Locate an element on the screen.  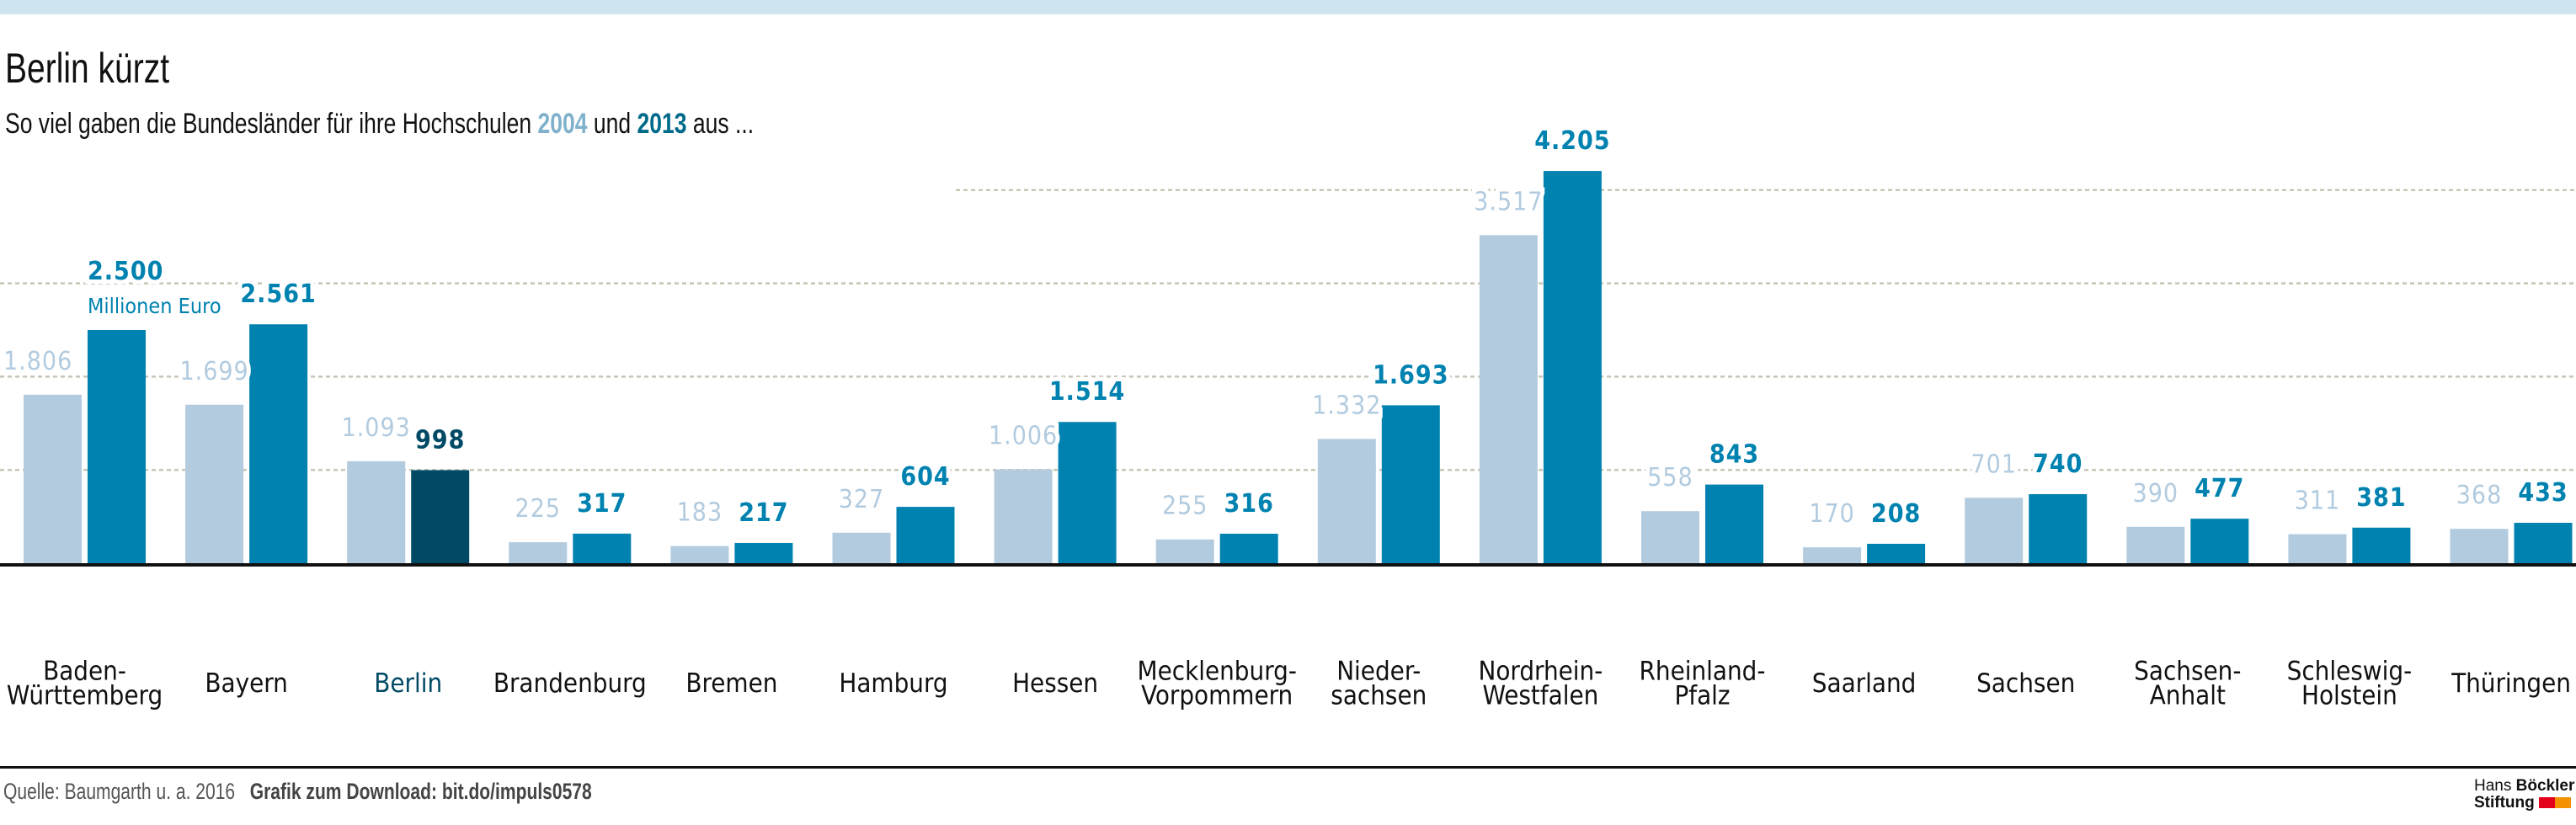
value-label-halo: 4.205 is located at coordinates (1572, 141).